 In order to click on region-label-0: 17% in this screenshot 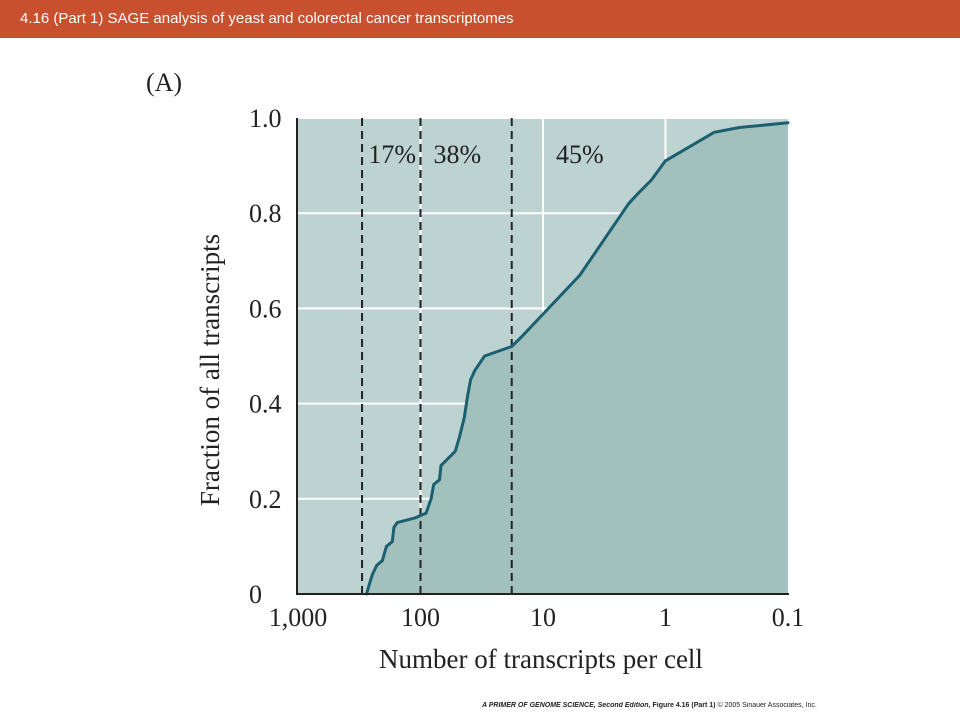, I will do `click(392, 154)`.